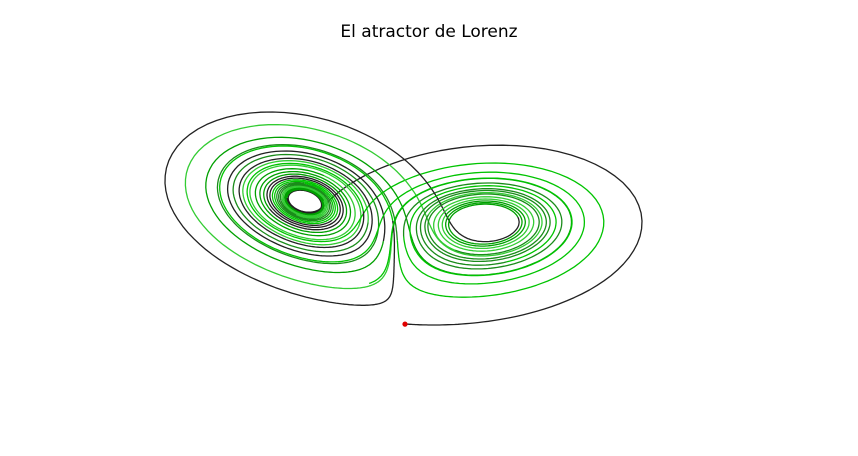 This screenshot has height=456, width=858. I want to click on start-point, so click(405, 324).